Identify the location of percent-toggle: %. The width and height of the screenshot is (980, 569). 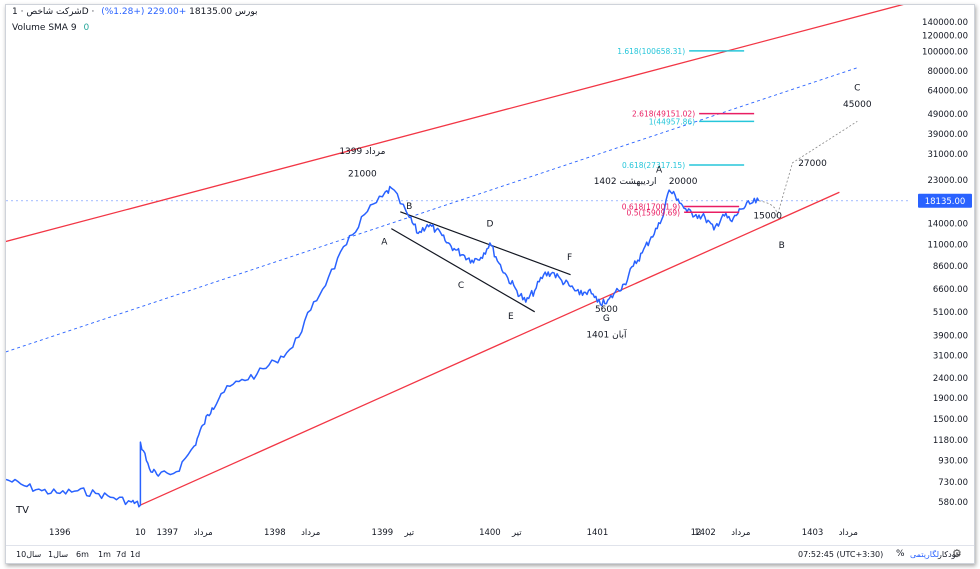
(900, 554).